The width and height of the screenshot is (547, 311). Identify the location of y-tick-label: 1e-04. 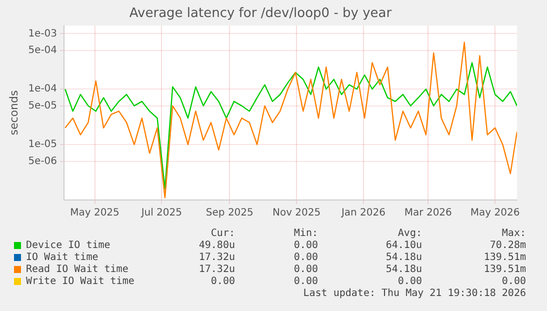
(43, 89).